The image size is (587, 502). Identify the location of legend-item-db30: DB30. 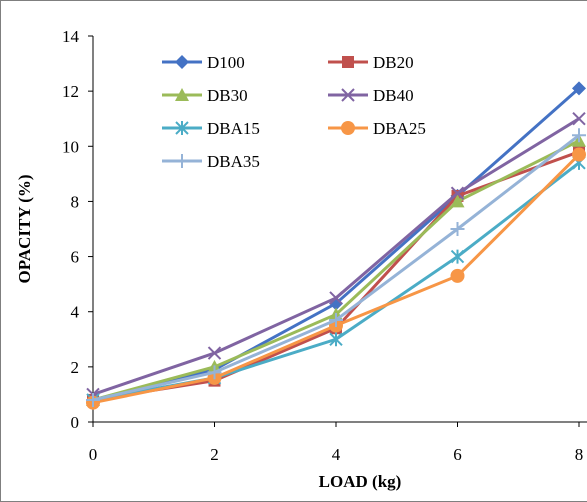
(205, 95).